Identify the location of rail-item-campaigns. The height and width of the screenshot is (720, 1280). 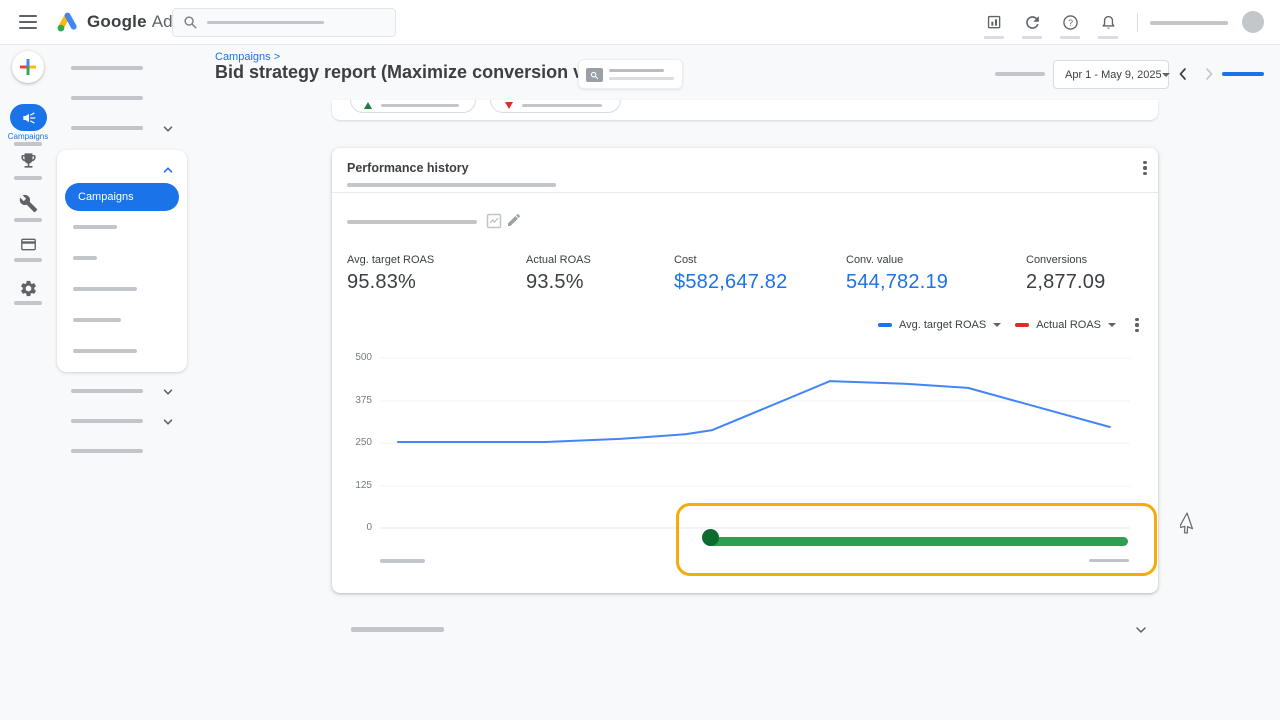
(28, 117).